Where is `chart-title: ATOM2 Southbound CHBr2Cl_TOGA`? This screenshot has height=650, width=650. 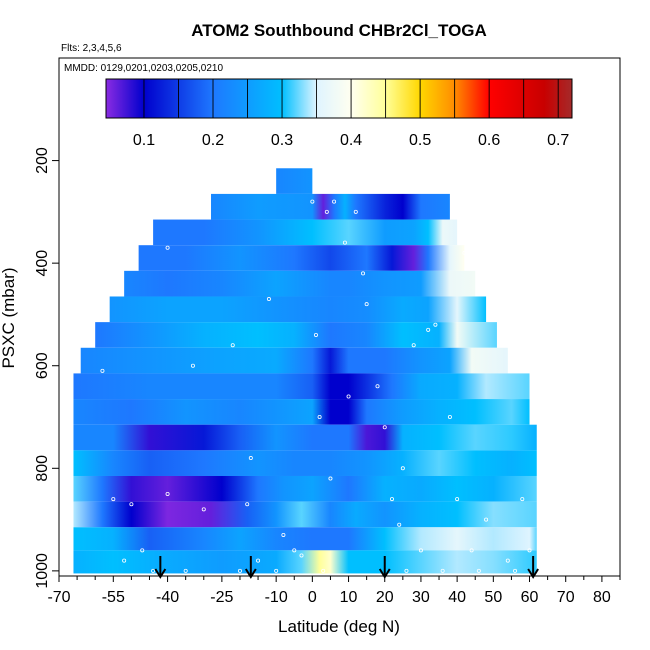 chart-title: ATOM2 Southbound CHBr2Cl_TOGA is located at coordinates (339, 30).